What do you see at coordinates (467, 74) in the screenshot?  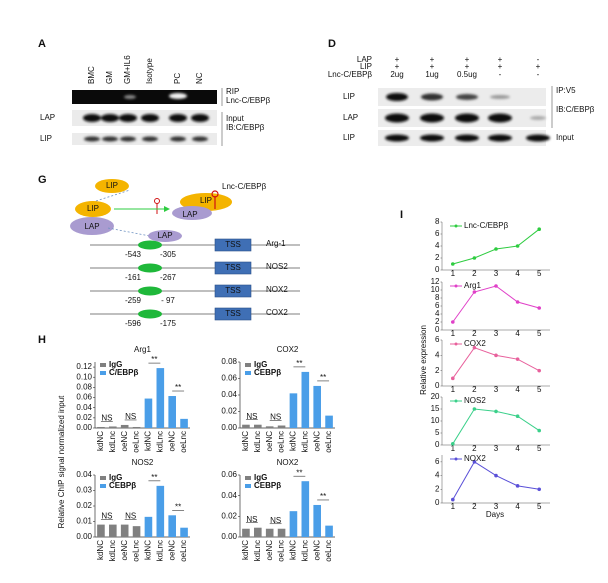 I see `header-cell: 0.5ug` at bounding box center [467, 74].